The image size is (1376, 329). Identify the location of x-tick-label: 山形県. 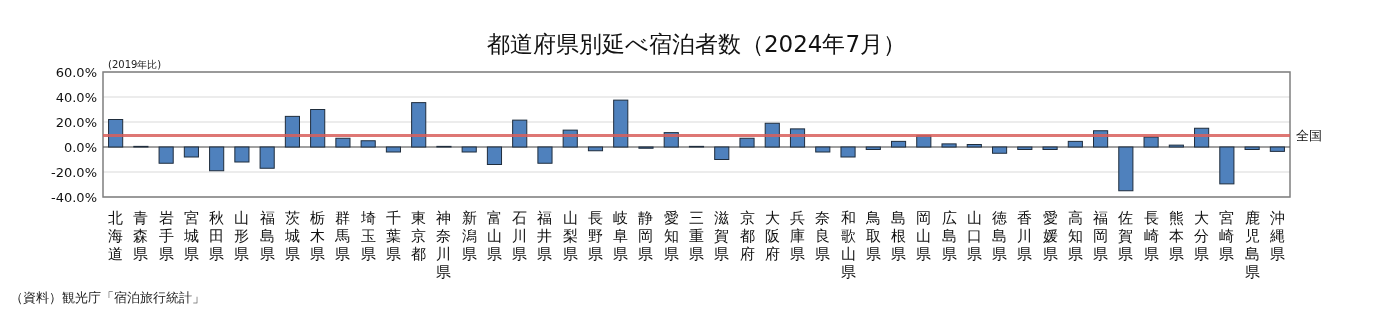
(242, 236).